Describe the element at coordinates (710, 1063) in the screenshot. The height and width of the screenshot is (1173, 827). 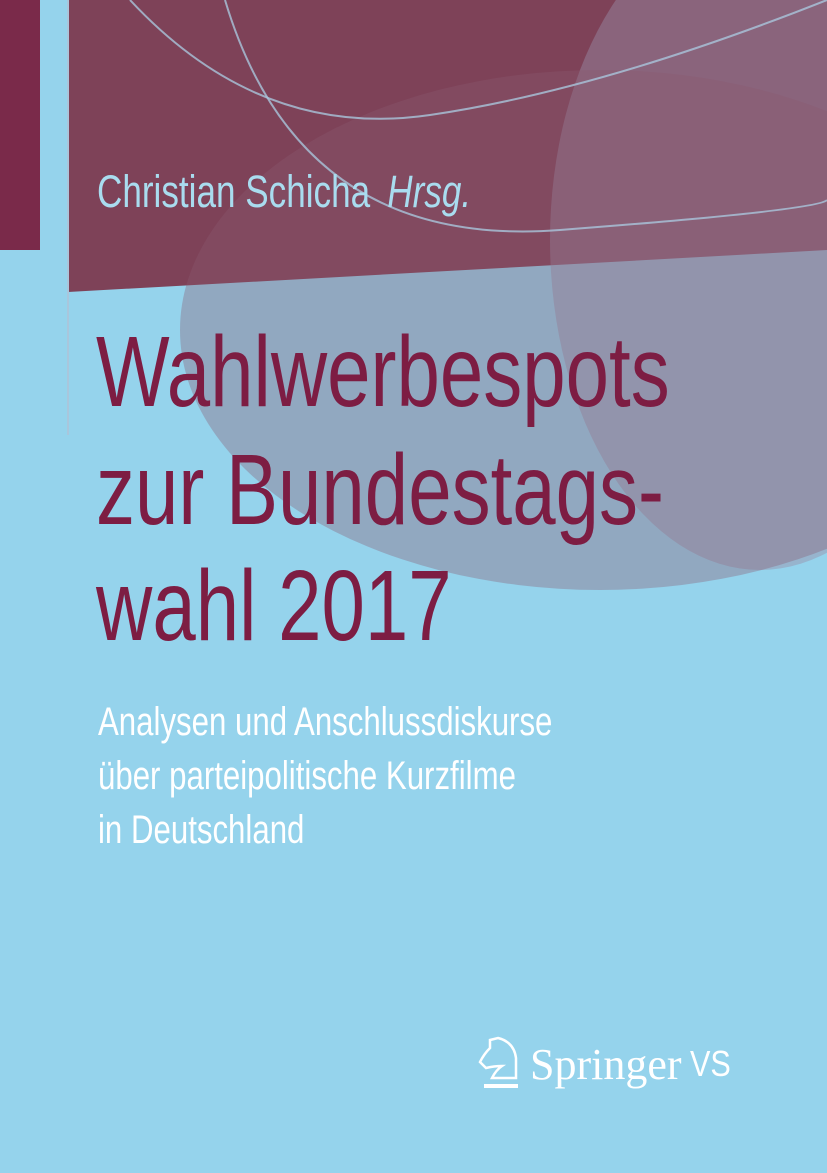
I see `publisher-imprint: VS` at that location.